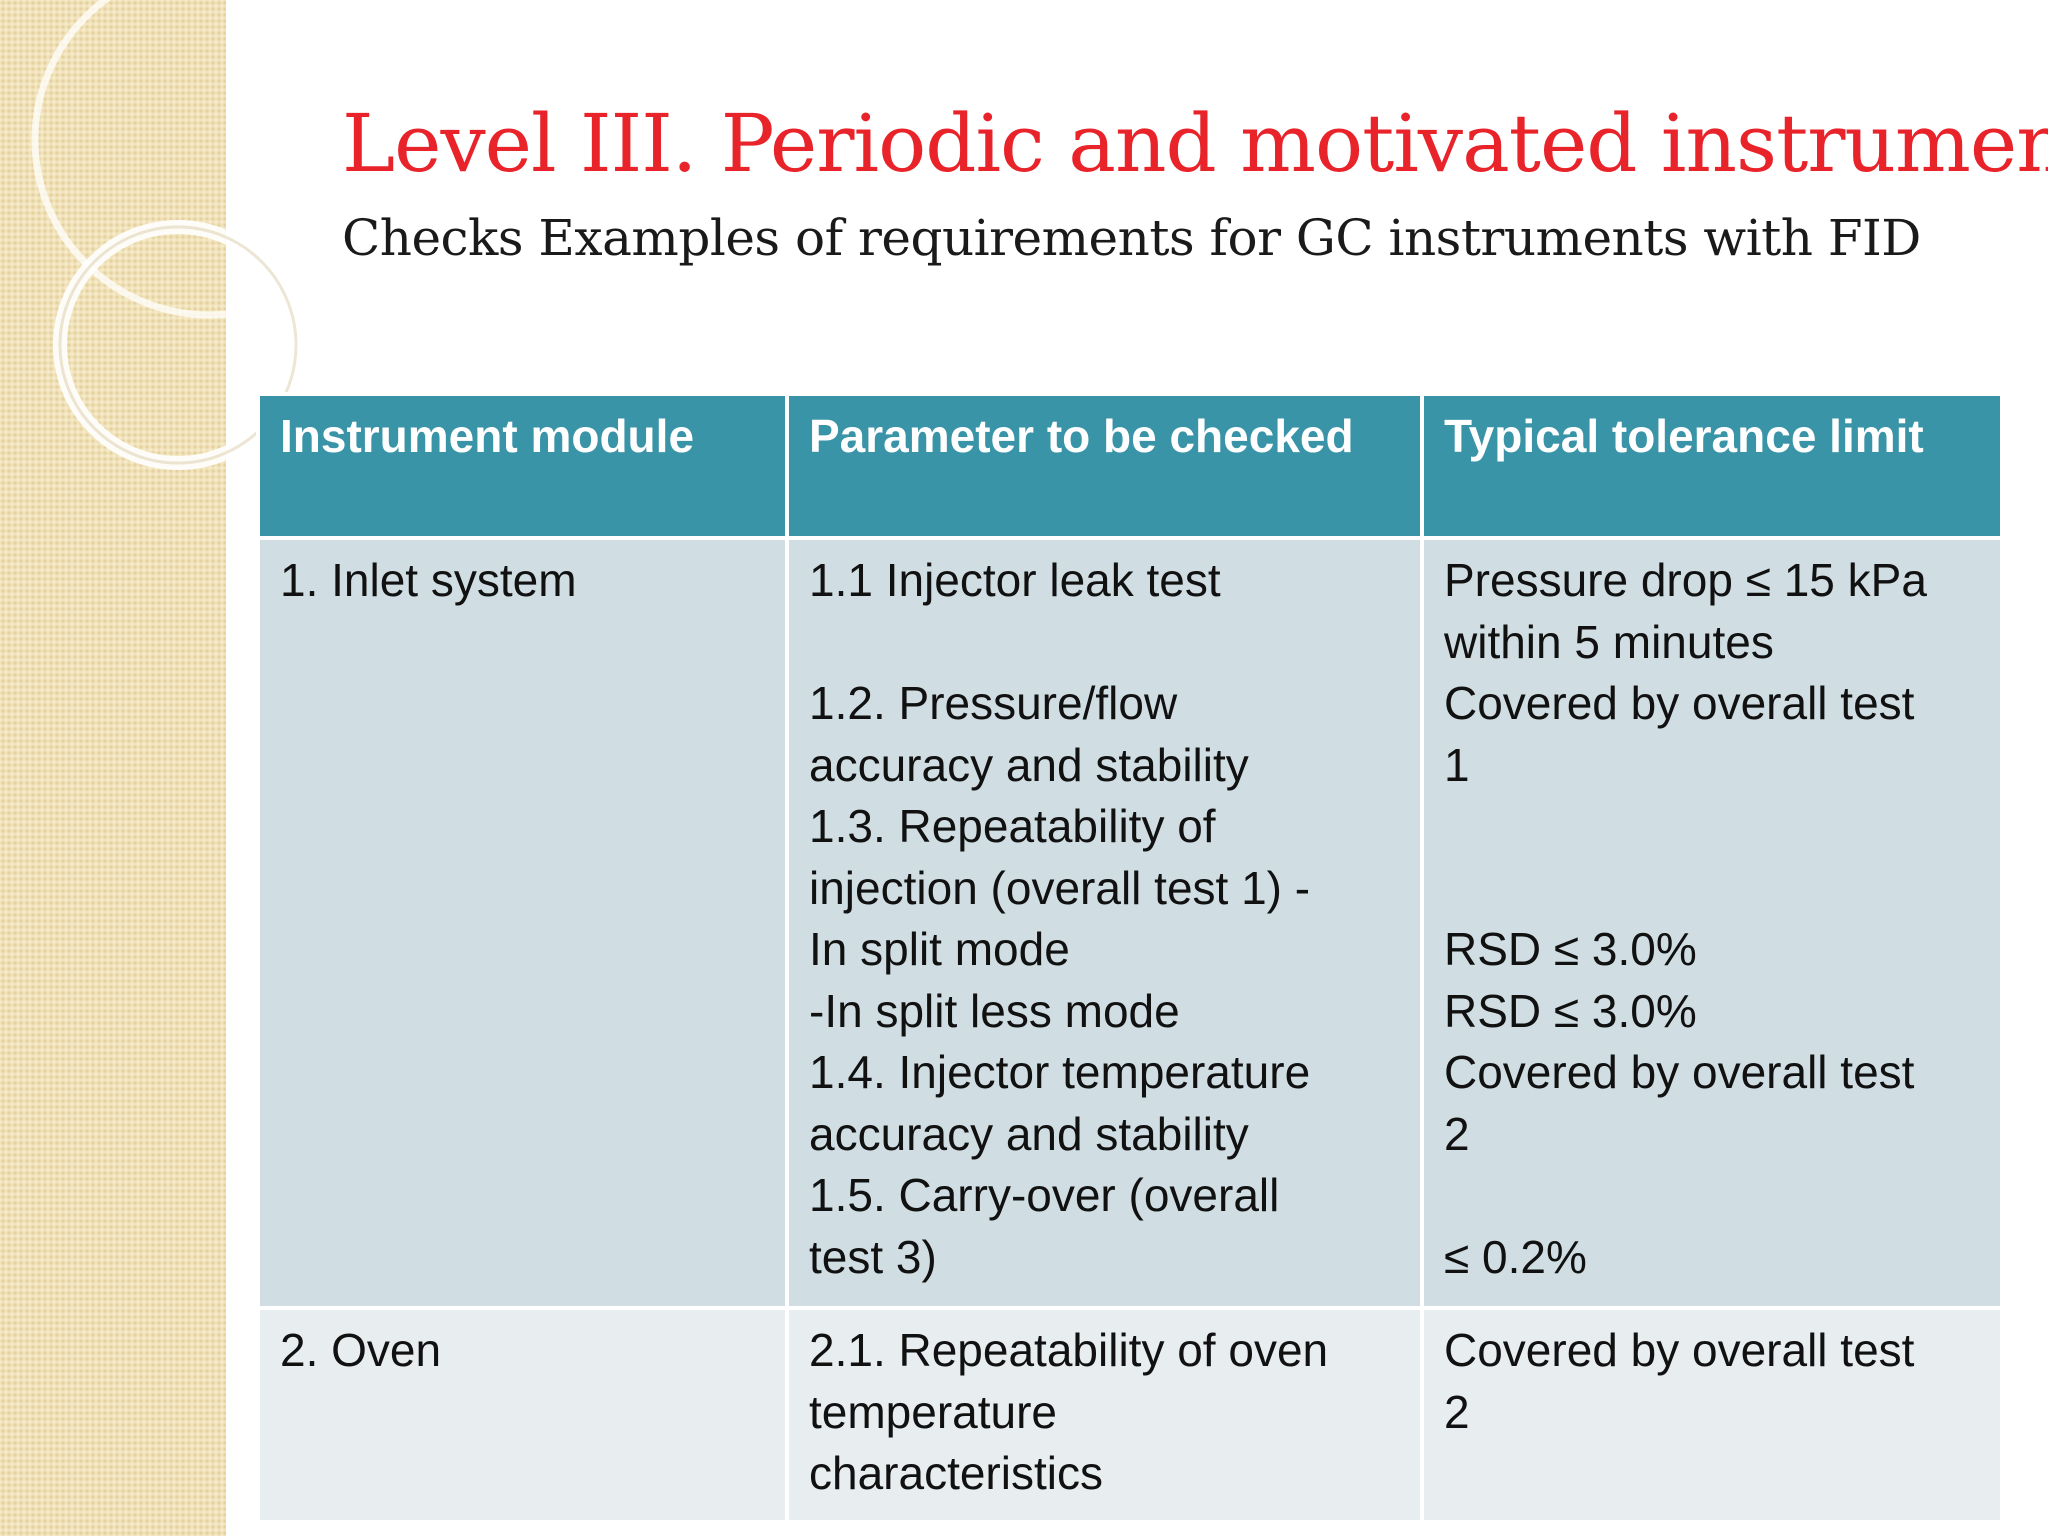  What do you see at coordinates (933, 1411) in the screenshot?
I see `cell-line: temperature` at bounding box center [933, 1411].